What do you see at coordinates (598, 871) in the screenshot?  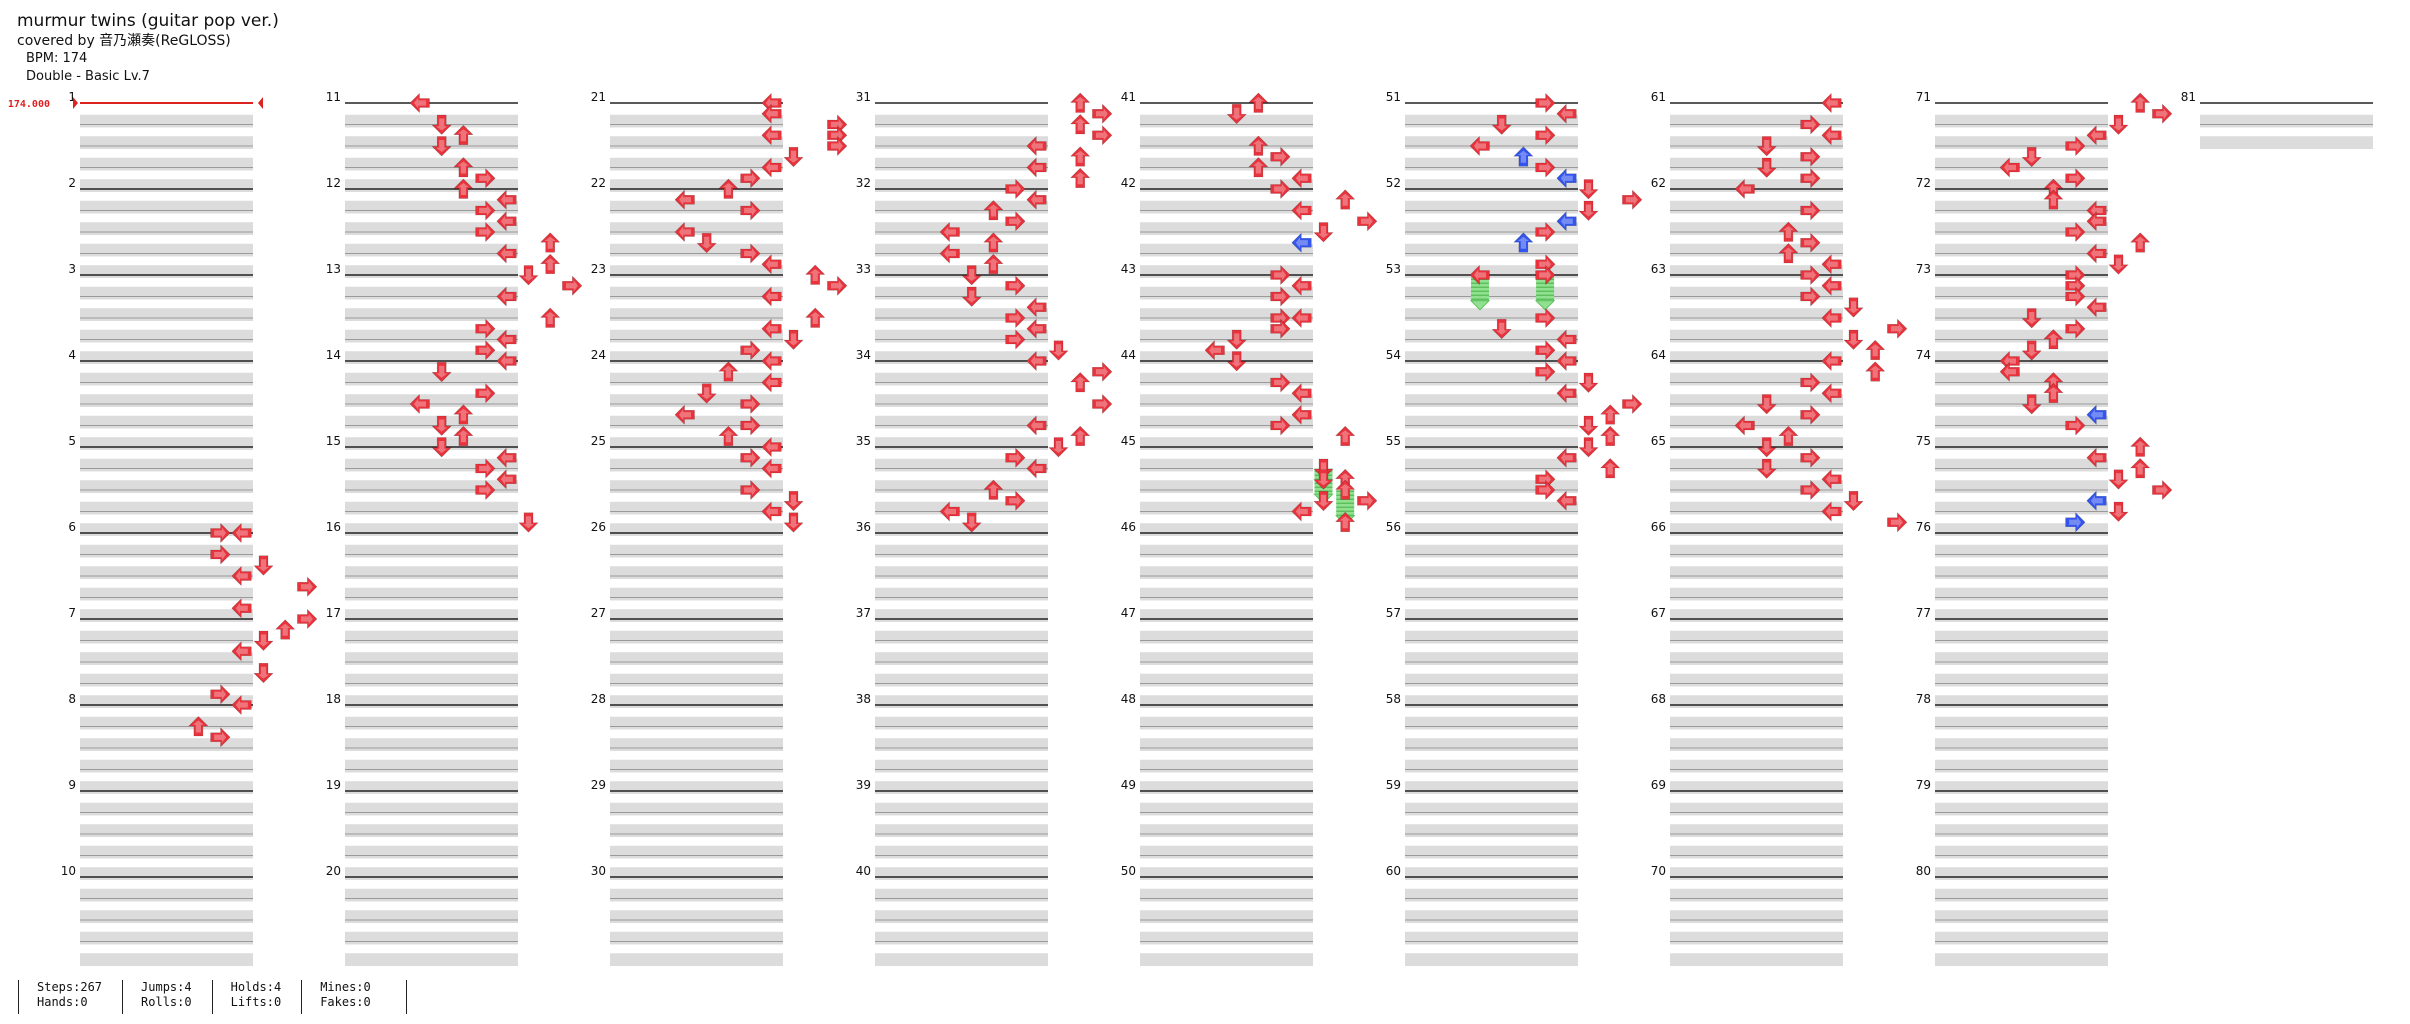 I see `measure-number: 30` at bounding box center [598, 871].